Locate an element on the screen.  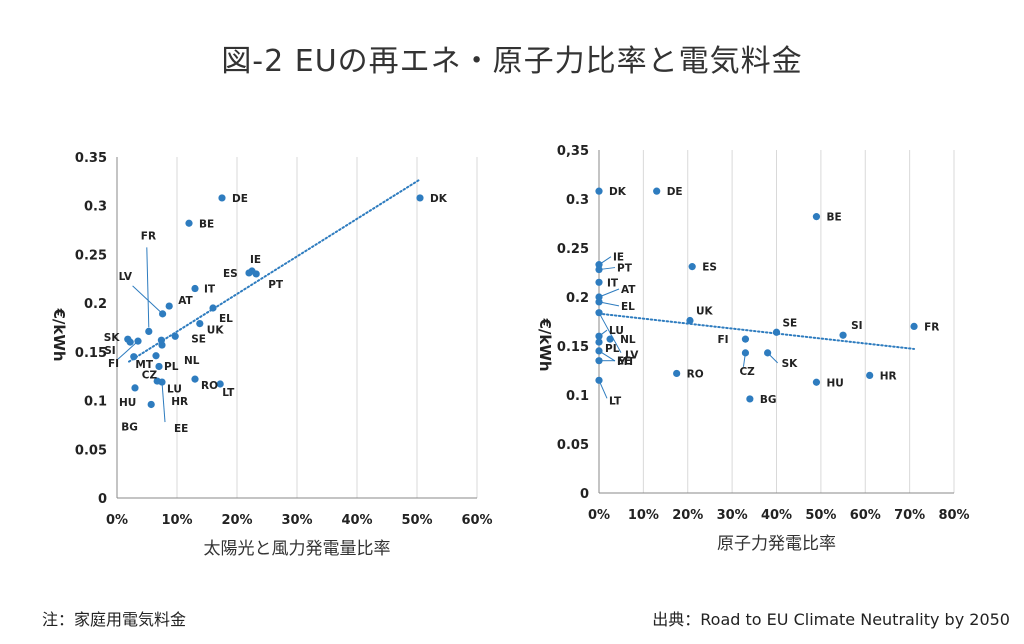
data-point-es is located at coordinates (692, 267).